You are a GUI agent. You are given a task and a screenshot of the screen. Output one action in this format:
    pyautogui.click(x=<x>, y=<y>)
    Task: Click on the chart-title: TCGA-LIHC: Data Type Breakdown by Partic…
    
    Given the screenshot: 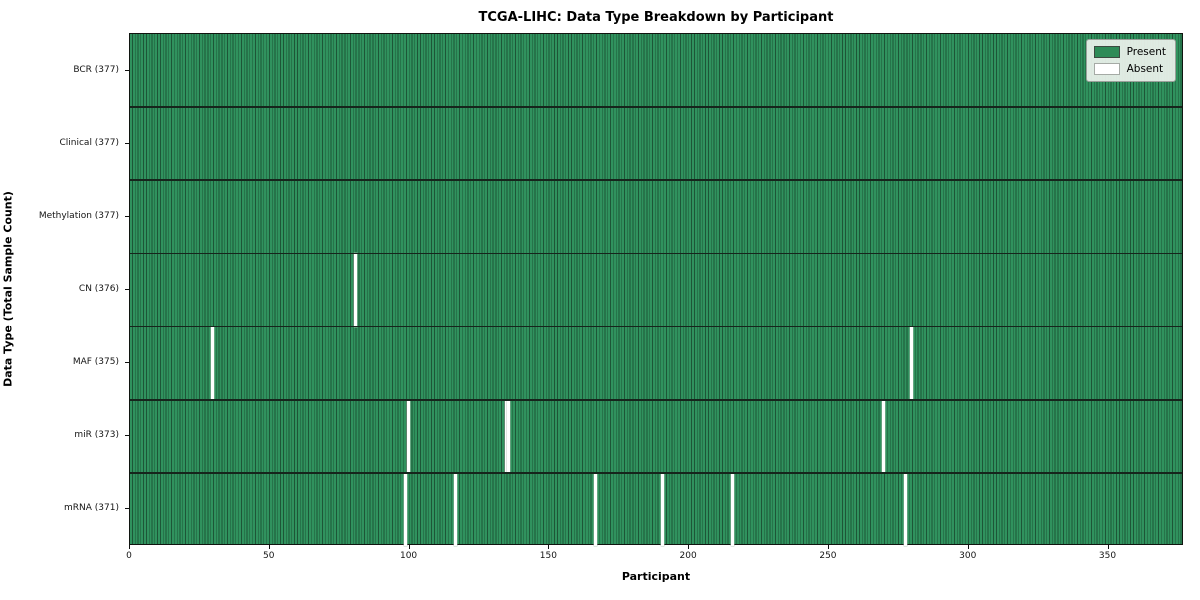 What is the action you would take?
    pyautogui.click(x=656, y=17)
    